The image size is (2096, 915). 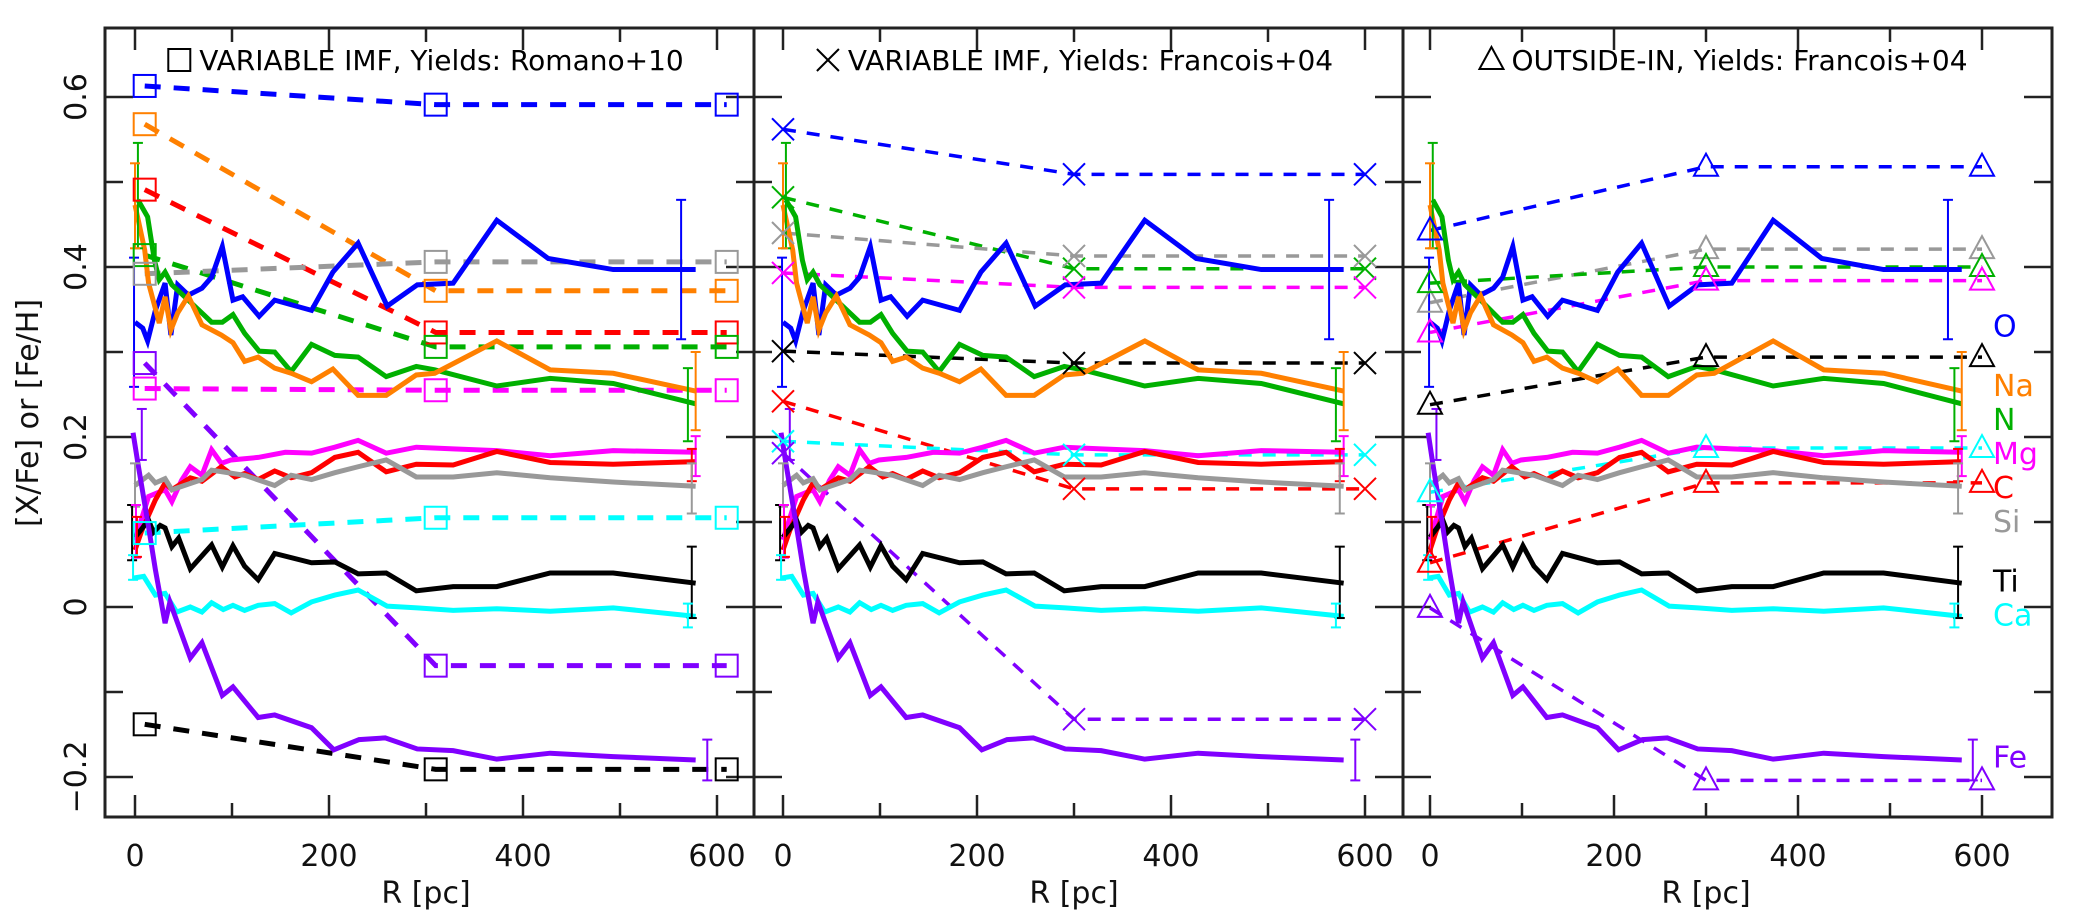 What do you see at coordinates (1797, 856) in the screenshot?
I see `x-tick-label: 400` at bounding box center [1797, 856].